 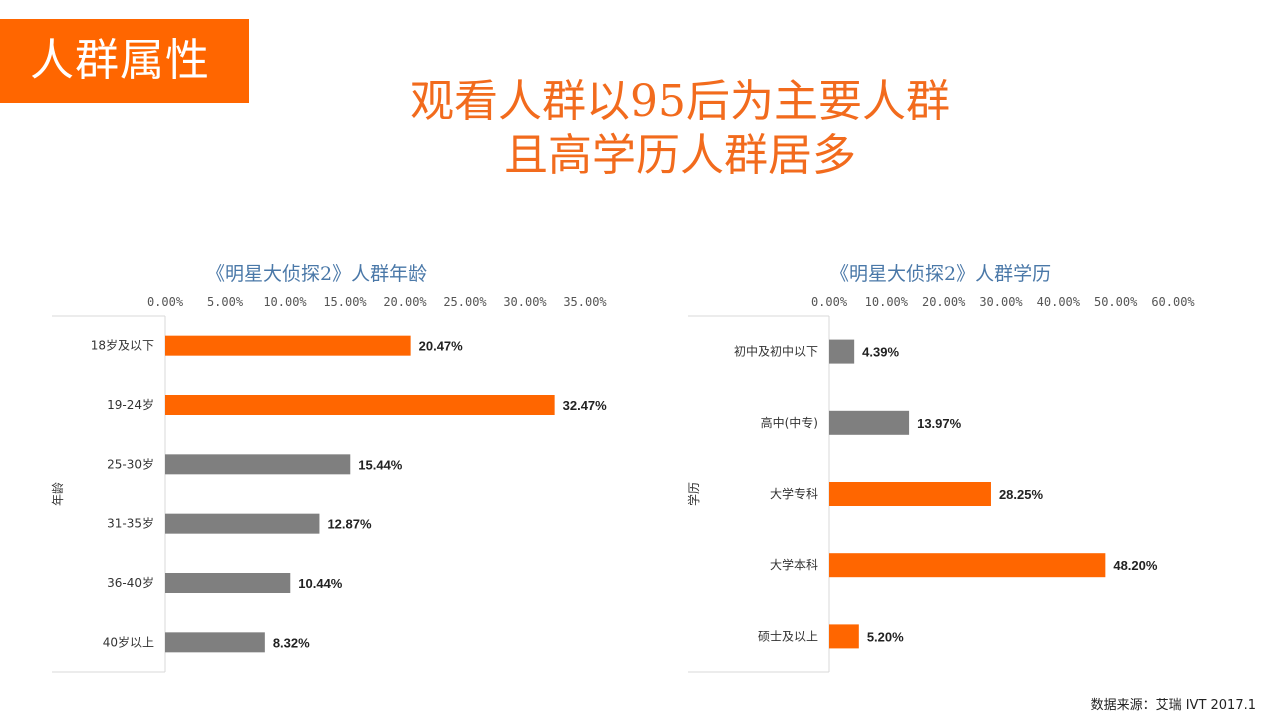 What do you see at coordinates (1173, 302) in the screenshot?
I see `edu-tick-label: 60.00%` at bounding box center [1173, 302].